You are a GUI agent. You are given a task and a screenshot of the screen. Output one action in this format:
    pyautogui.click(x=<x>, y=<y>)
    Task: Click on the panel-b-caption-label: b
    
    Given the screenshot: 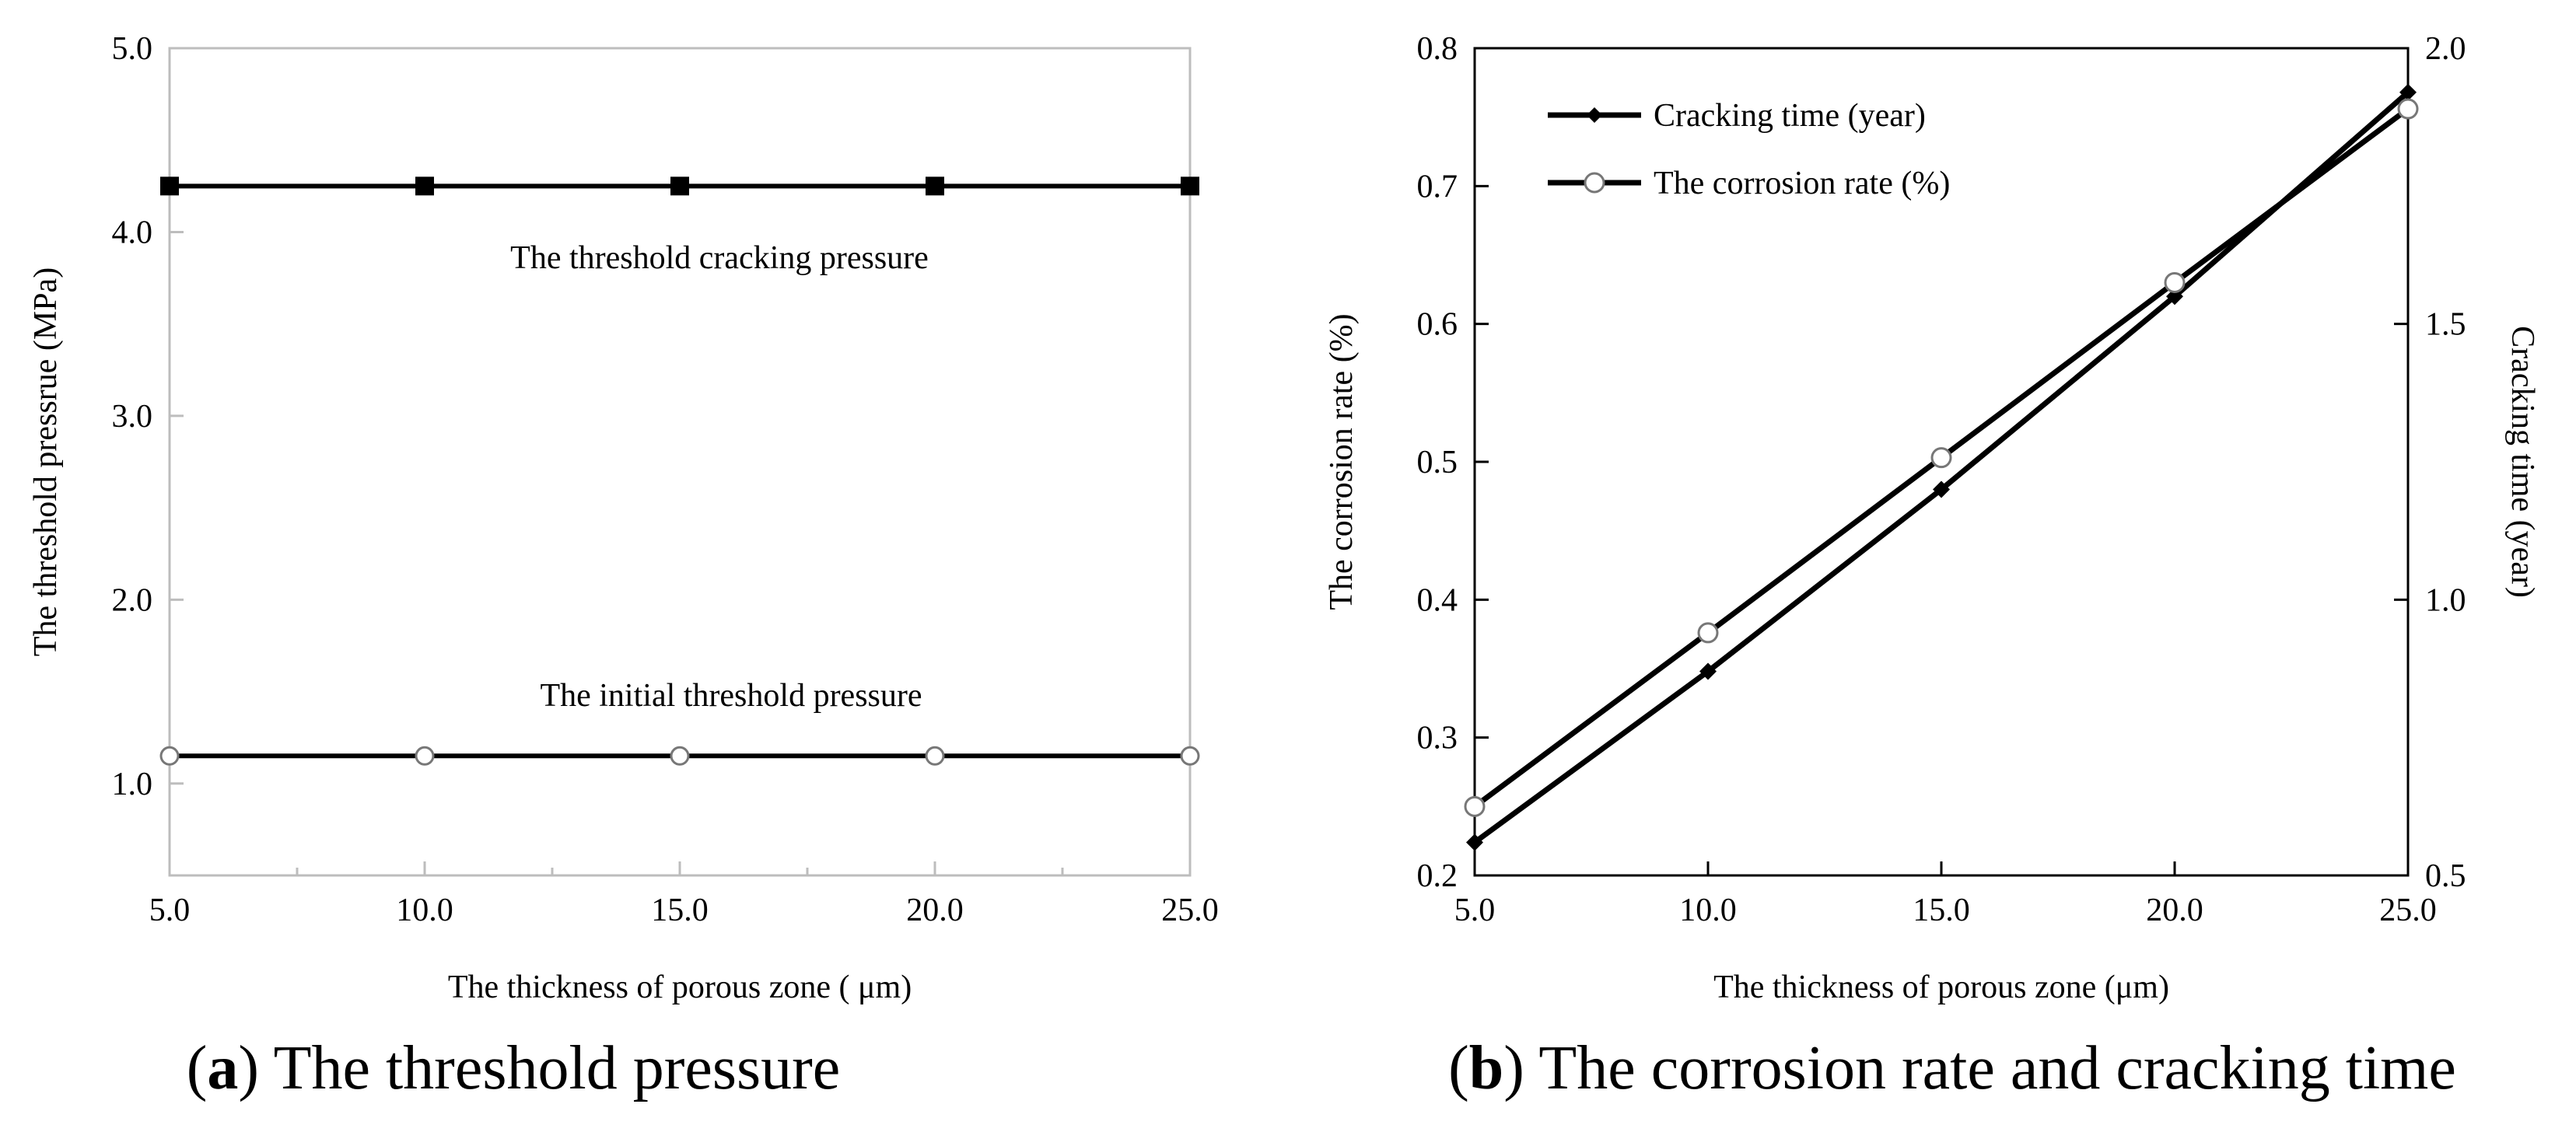 What is the action you would take?
    pyautogui.click(x=1486, y=1068)
    